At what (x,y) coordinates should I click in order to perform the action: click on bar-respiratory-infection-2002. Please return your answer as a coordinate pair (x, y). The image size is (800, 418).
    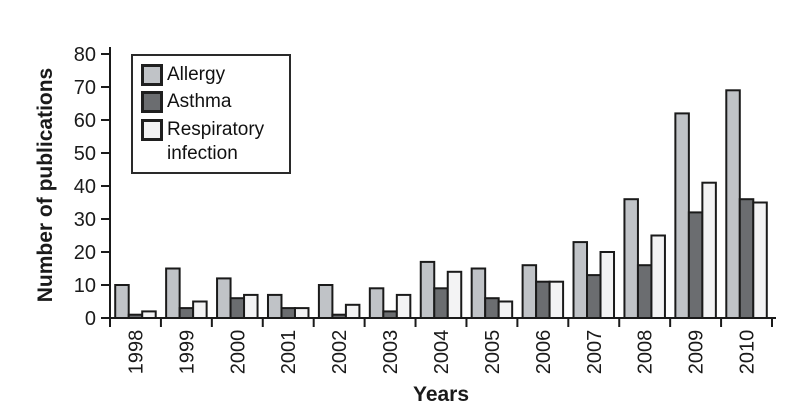
    Looking at the image, I should click on (352, 311).